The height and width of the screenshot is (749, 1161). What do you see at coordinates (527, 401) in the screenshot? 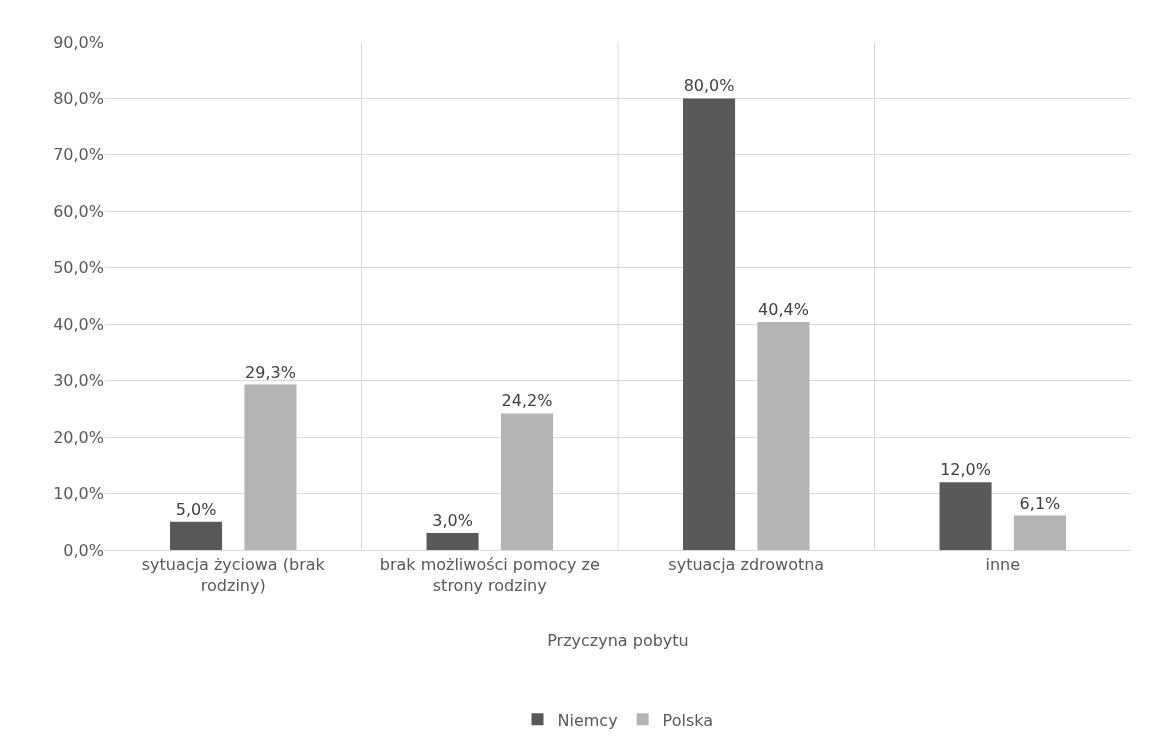
I see `data-label: 24,2%` at bounding box center [527, 401].